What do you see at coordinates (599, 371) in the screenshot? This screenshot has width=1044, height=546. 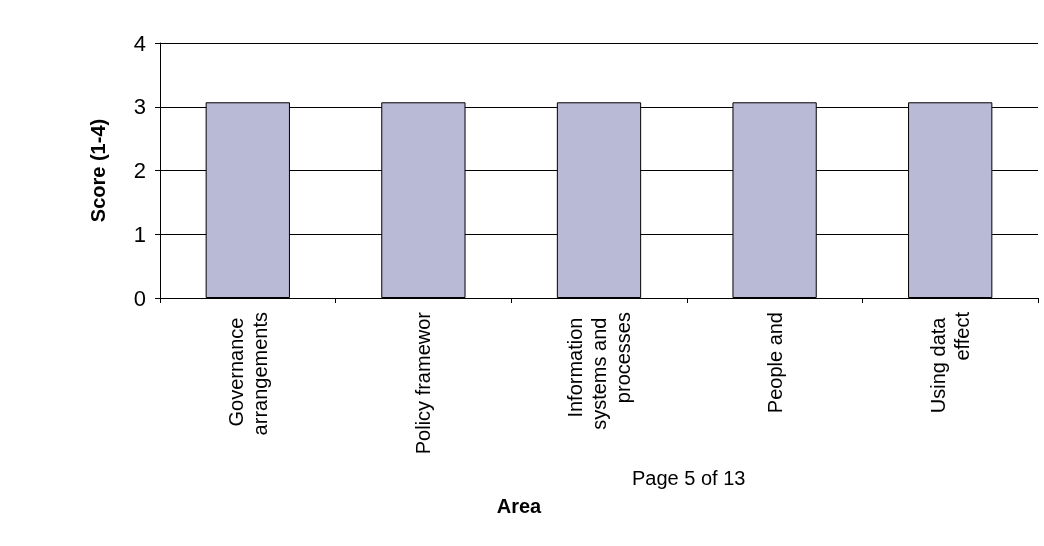 I see `x-tick-label: Information systems and processes` at bounding box center [599, 371].